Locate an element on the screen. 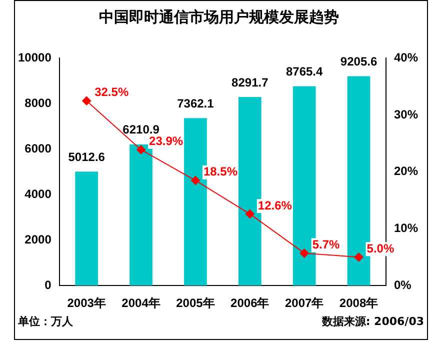 This screenshot has width=438, height=346. y-tick-label: 0 is located at coordinates (48, 285).